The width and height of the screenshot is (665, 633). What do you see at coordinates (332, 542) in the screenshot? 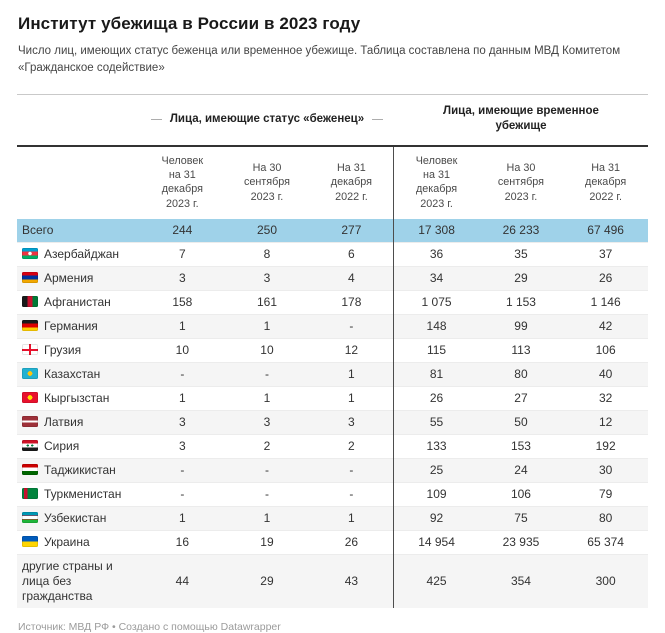
I see `table-row: Украина 16 19 26 14 954 23 935 65 374` at bounding box center [332, 542].